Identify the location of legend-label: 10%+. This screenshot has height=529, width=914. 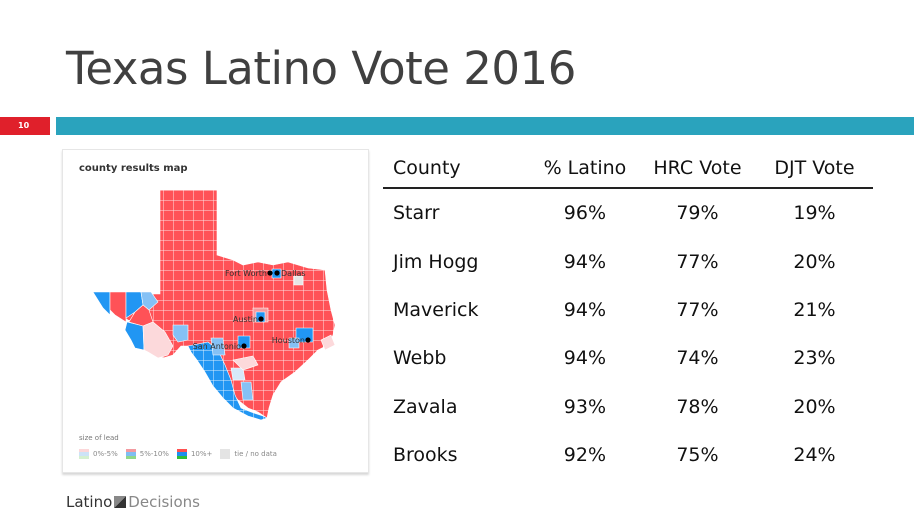
(201, 454).